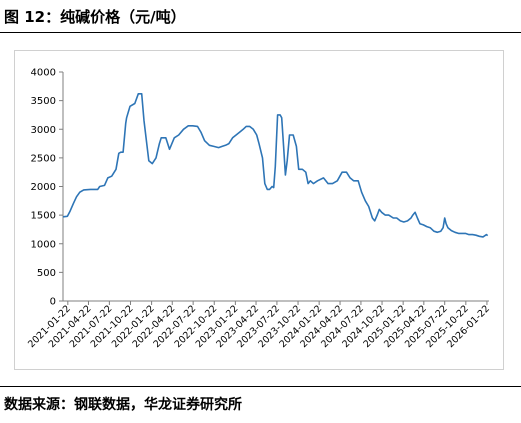 Image resolution: width=521 pixels, height=423 pixels. What do you see at coordinates (43, 130) in the screenshot?
I see `y-tick-label: 3000` at bounding box center [43, 130].